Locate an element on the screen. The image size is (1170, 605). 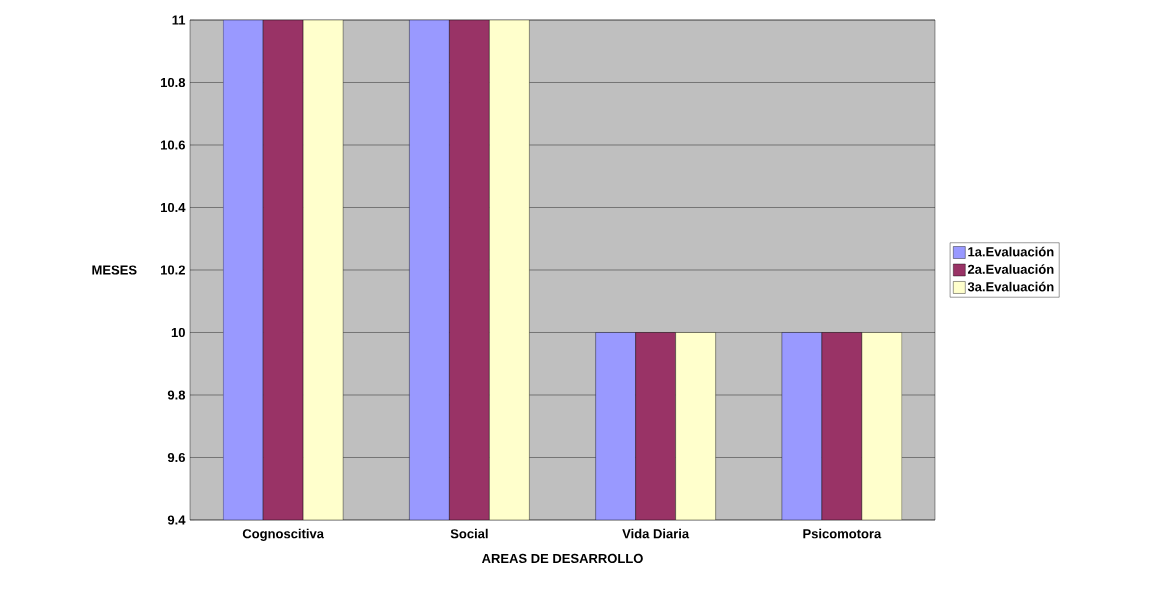
legend-label: 3a.Evaluación is located at coordinates (1010, 286).